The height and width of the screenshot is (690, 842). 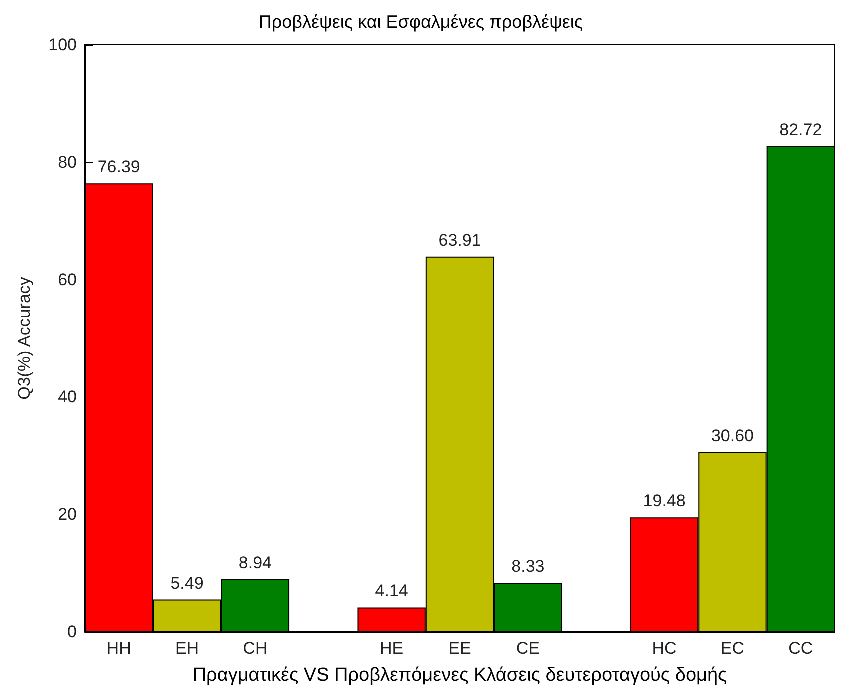 What do you see at coordinates (72, 632) in the screenshot?
I see `y-tick-label: 0` at bounding box center [72, 632].